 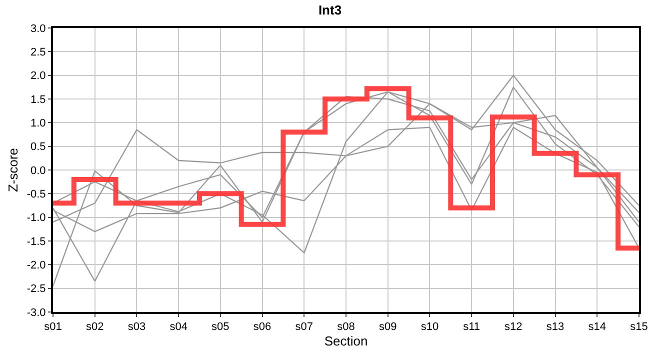 I want to click on x-tick-label: s11, so click(x=471, y=327).